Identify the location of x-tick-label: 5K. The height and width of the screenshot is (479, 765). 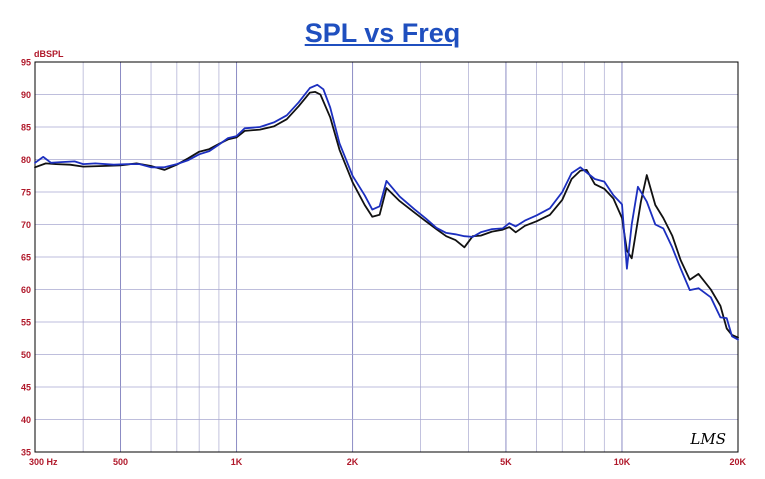
(506, 462).